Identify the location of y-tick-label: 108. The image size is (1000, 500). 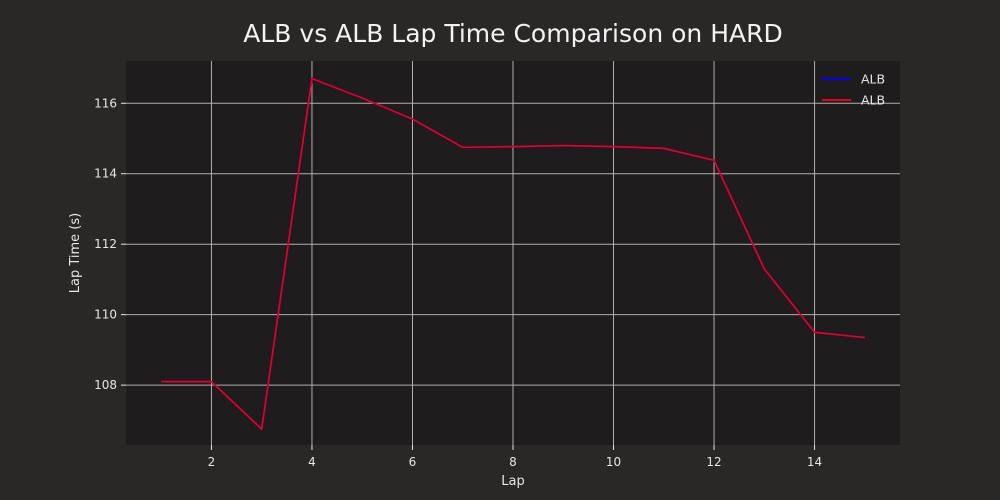
(105, 385).